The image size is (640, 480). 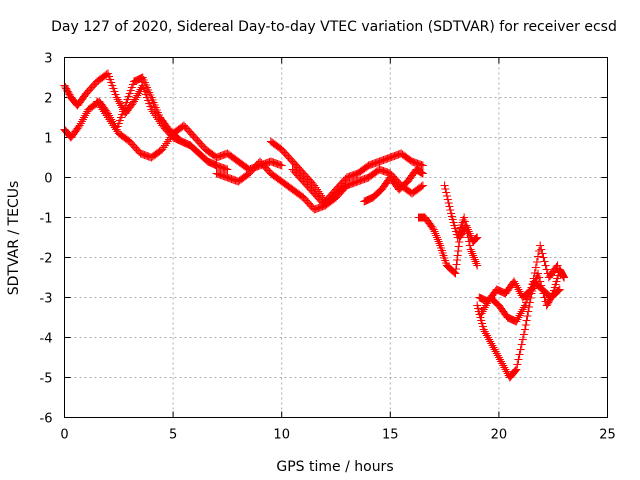 What do you see at coordinates (46, 339) in the screenshot?
I see `y-tick-label: -4` at bounding box center [46, 339].